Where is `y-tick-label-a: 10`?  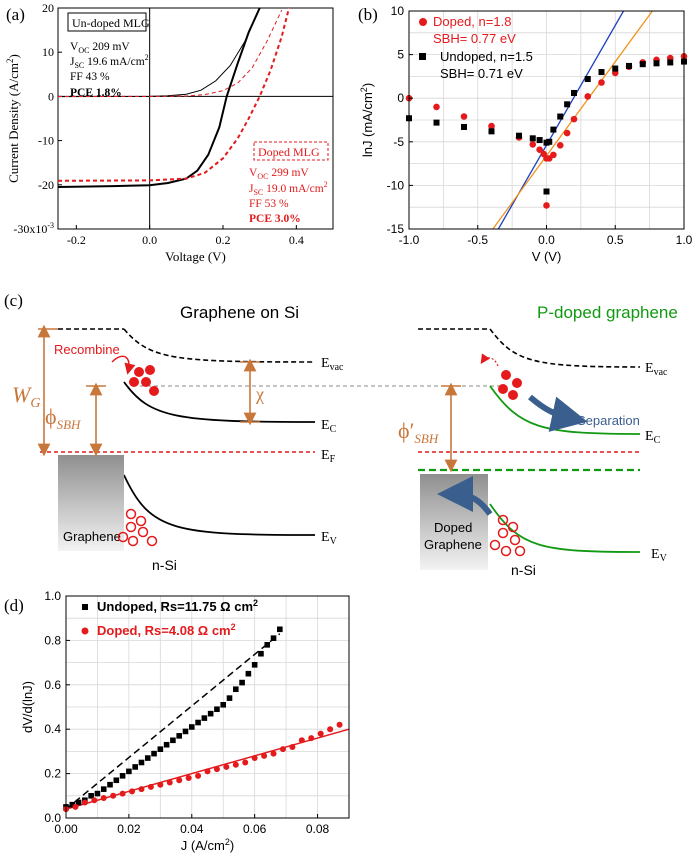 y-tick-label-a: 10 is located at coordinates (48, 52).